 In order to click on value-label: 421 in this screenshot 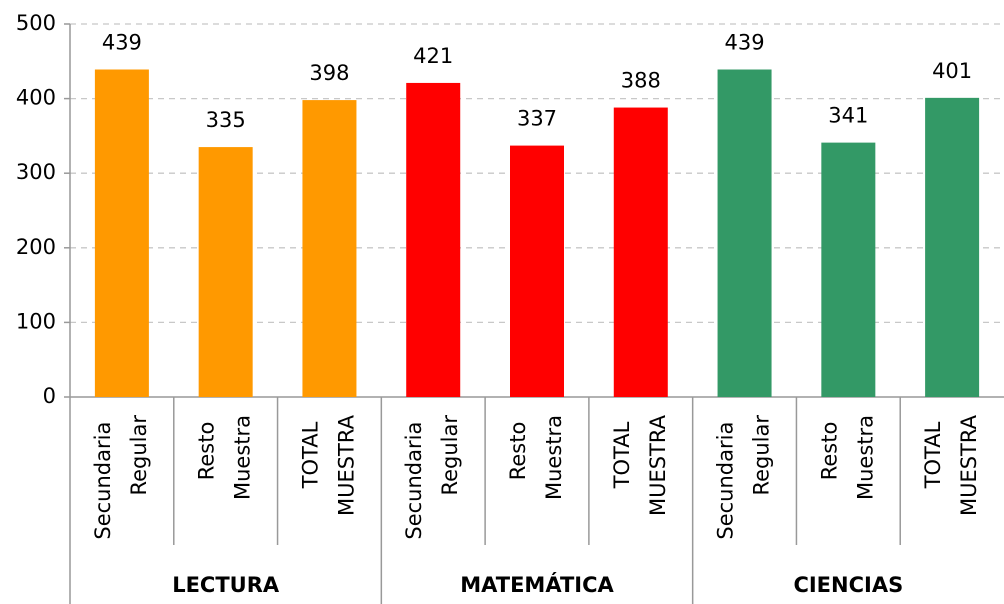, I will do `click(433, 56)`.